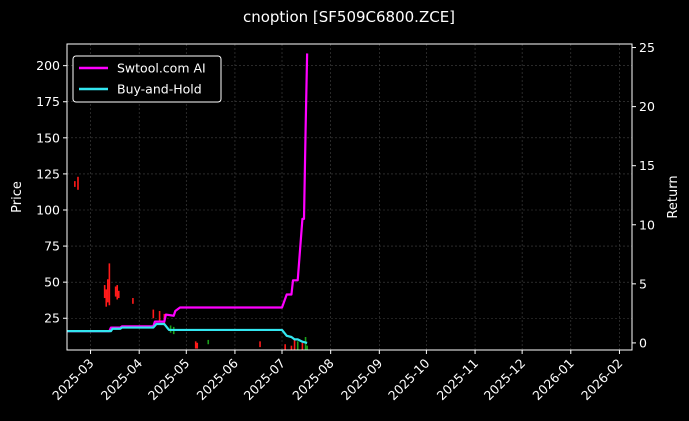  Describe the element at coordinates (48, 173) in the screenshot. I see `y-tick-label: 125` at that location.